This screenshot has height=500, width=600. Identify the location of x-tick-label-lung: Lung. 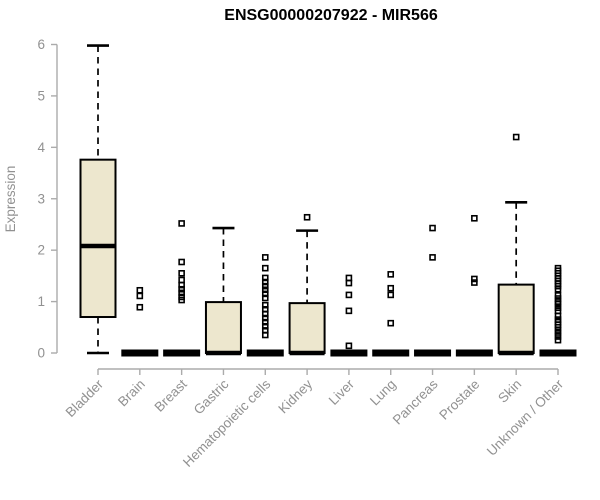
(383, 393).